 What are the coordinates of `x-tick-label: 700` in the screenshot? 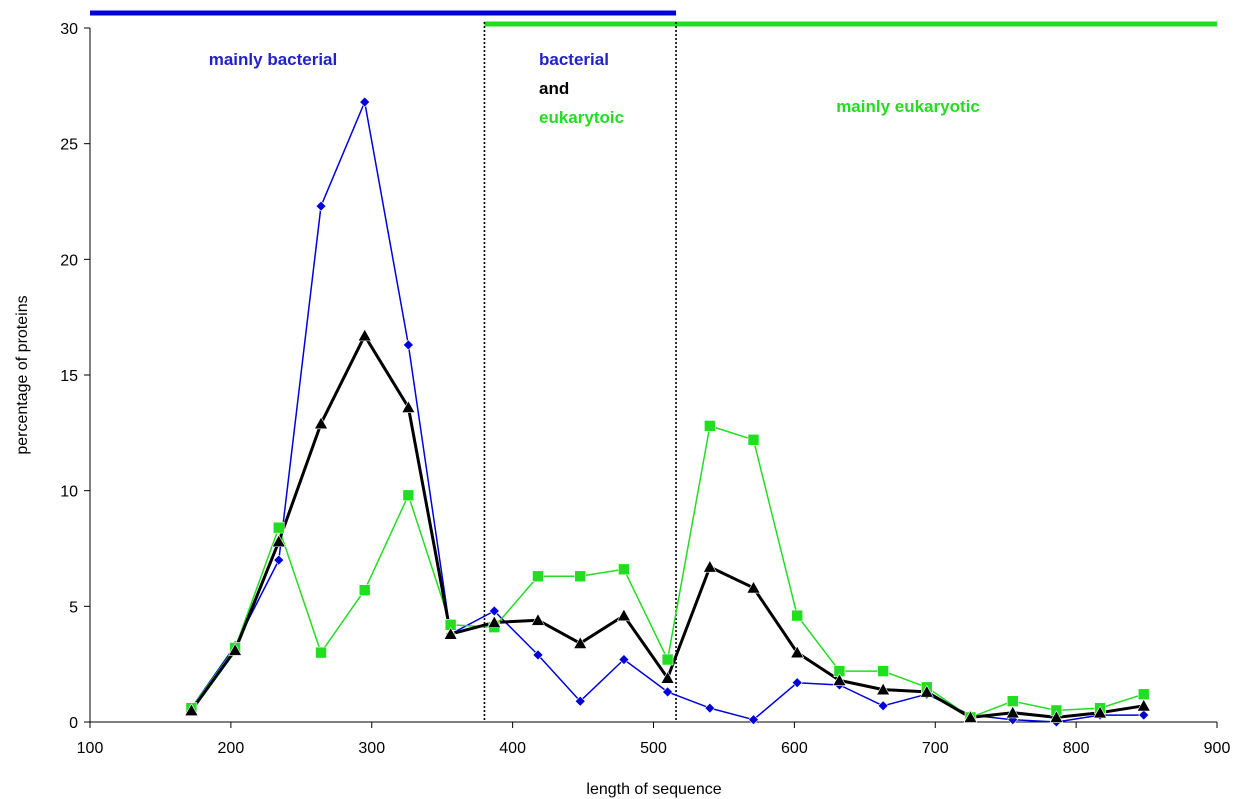 It's located at (935, 748).